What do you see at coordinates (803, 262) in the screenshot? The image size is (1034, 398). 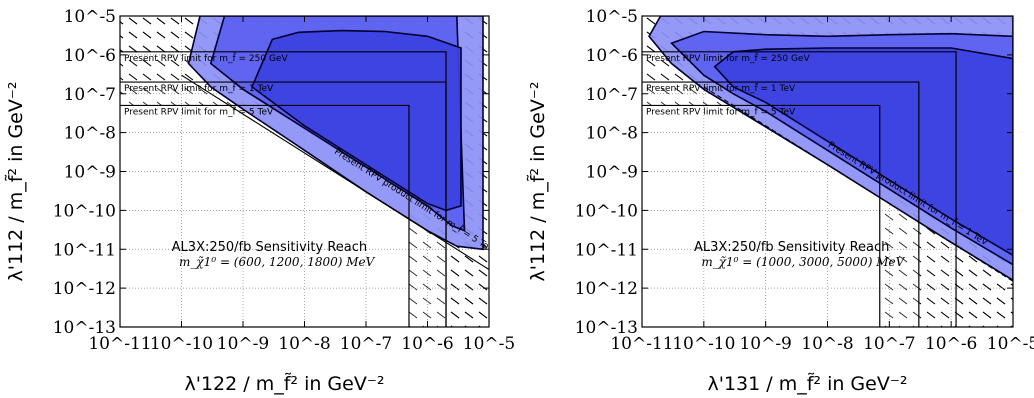 I see `neutralino-mass-label: m_χ̃1⁰ = (1000, 3000, 5000) MeV` at bounding box center [803, 262].